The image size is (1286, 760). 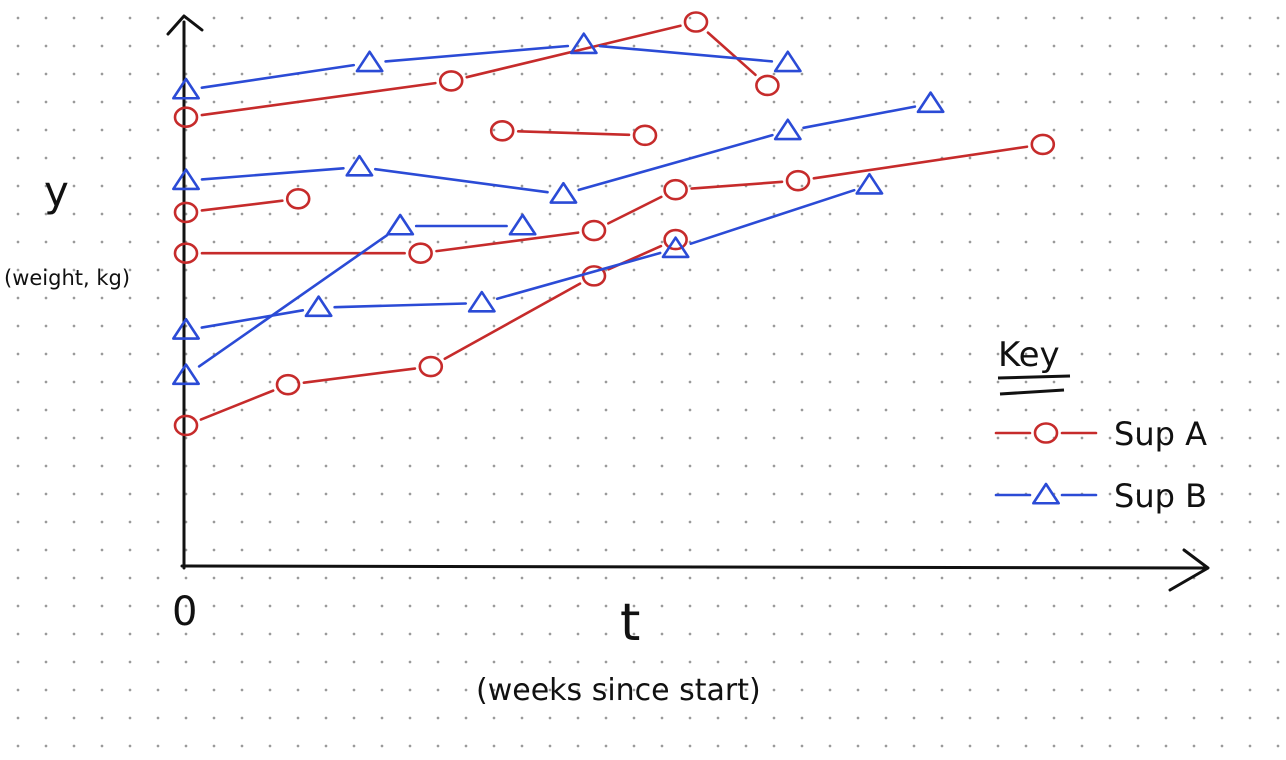 I want to click on legend-entry: Sup A, so click(x=1100, y=434).